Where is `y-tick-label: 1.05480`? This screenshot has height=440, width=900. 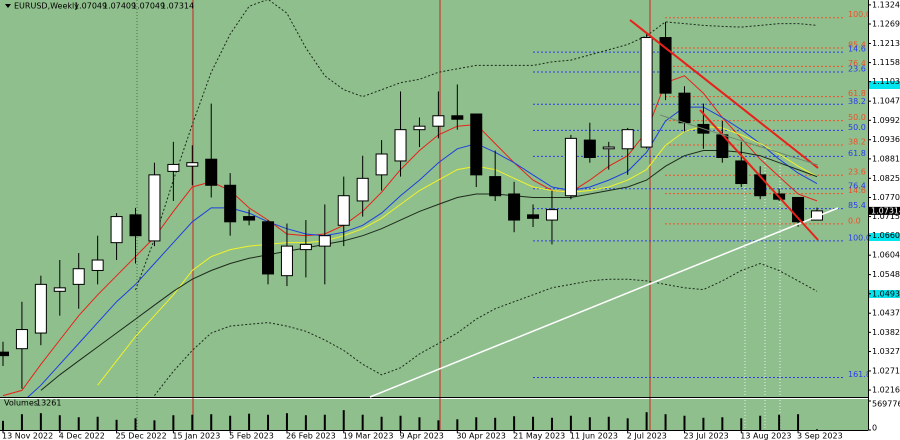 y-tick-label: 1.05480 is located at coordinates (886, 274).